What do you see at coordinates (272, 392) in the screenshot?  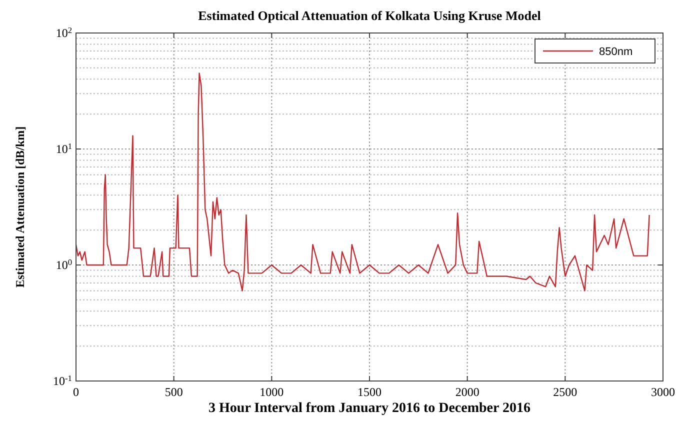 I see `x-tick-label: 1000` at bounding box center [272, 392].